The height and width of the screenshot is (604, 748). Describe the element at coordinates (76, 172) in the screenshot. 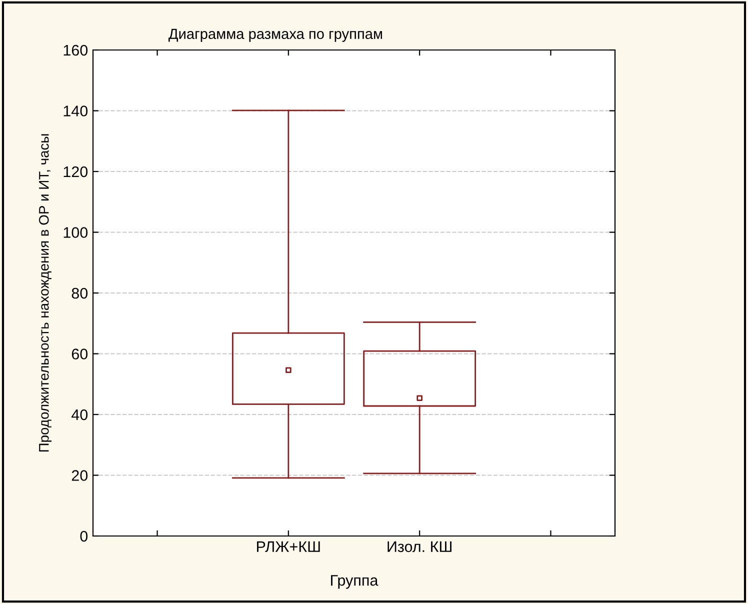

I see `y-tick-label: 120` at that location.